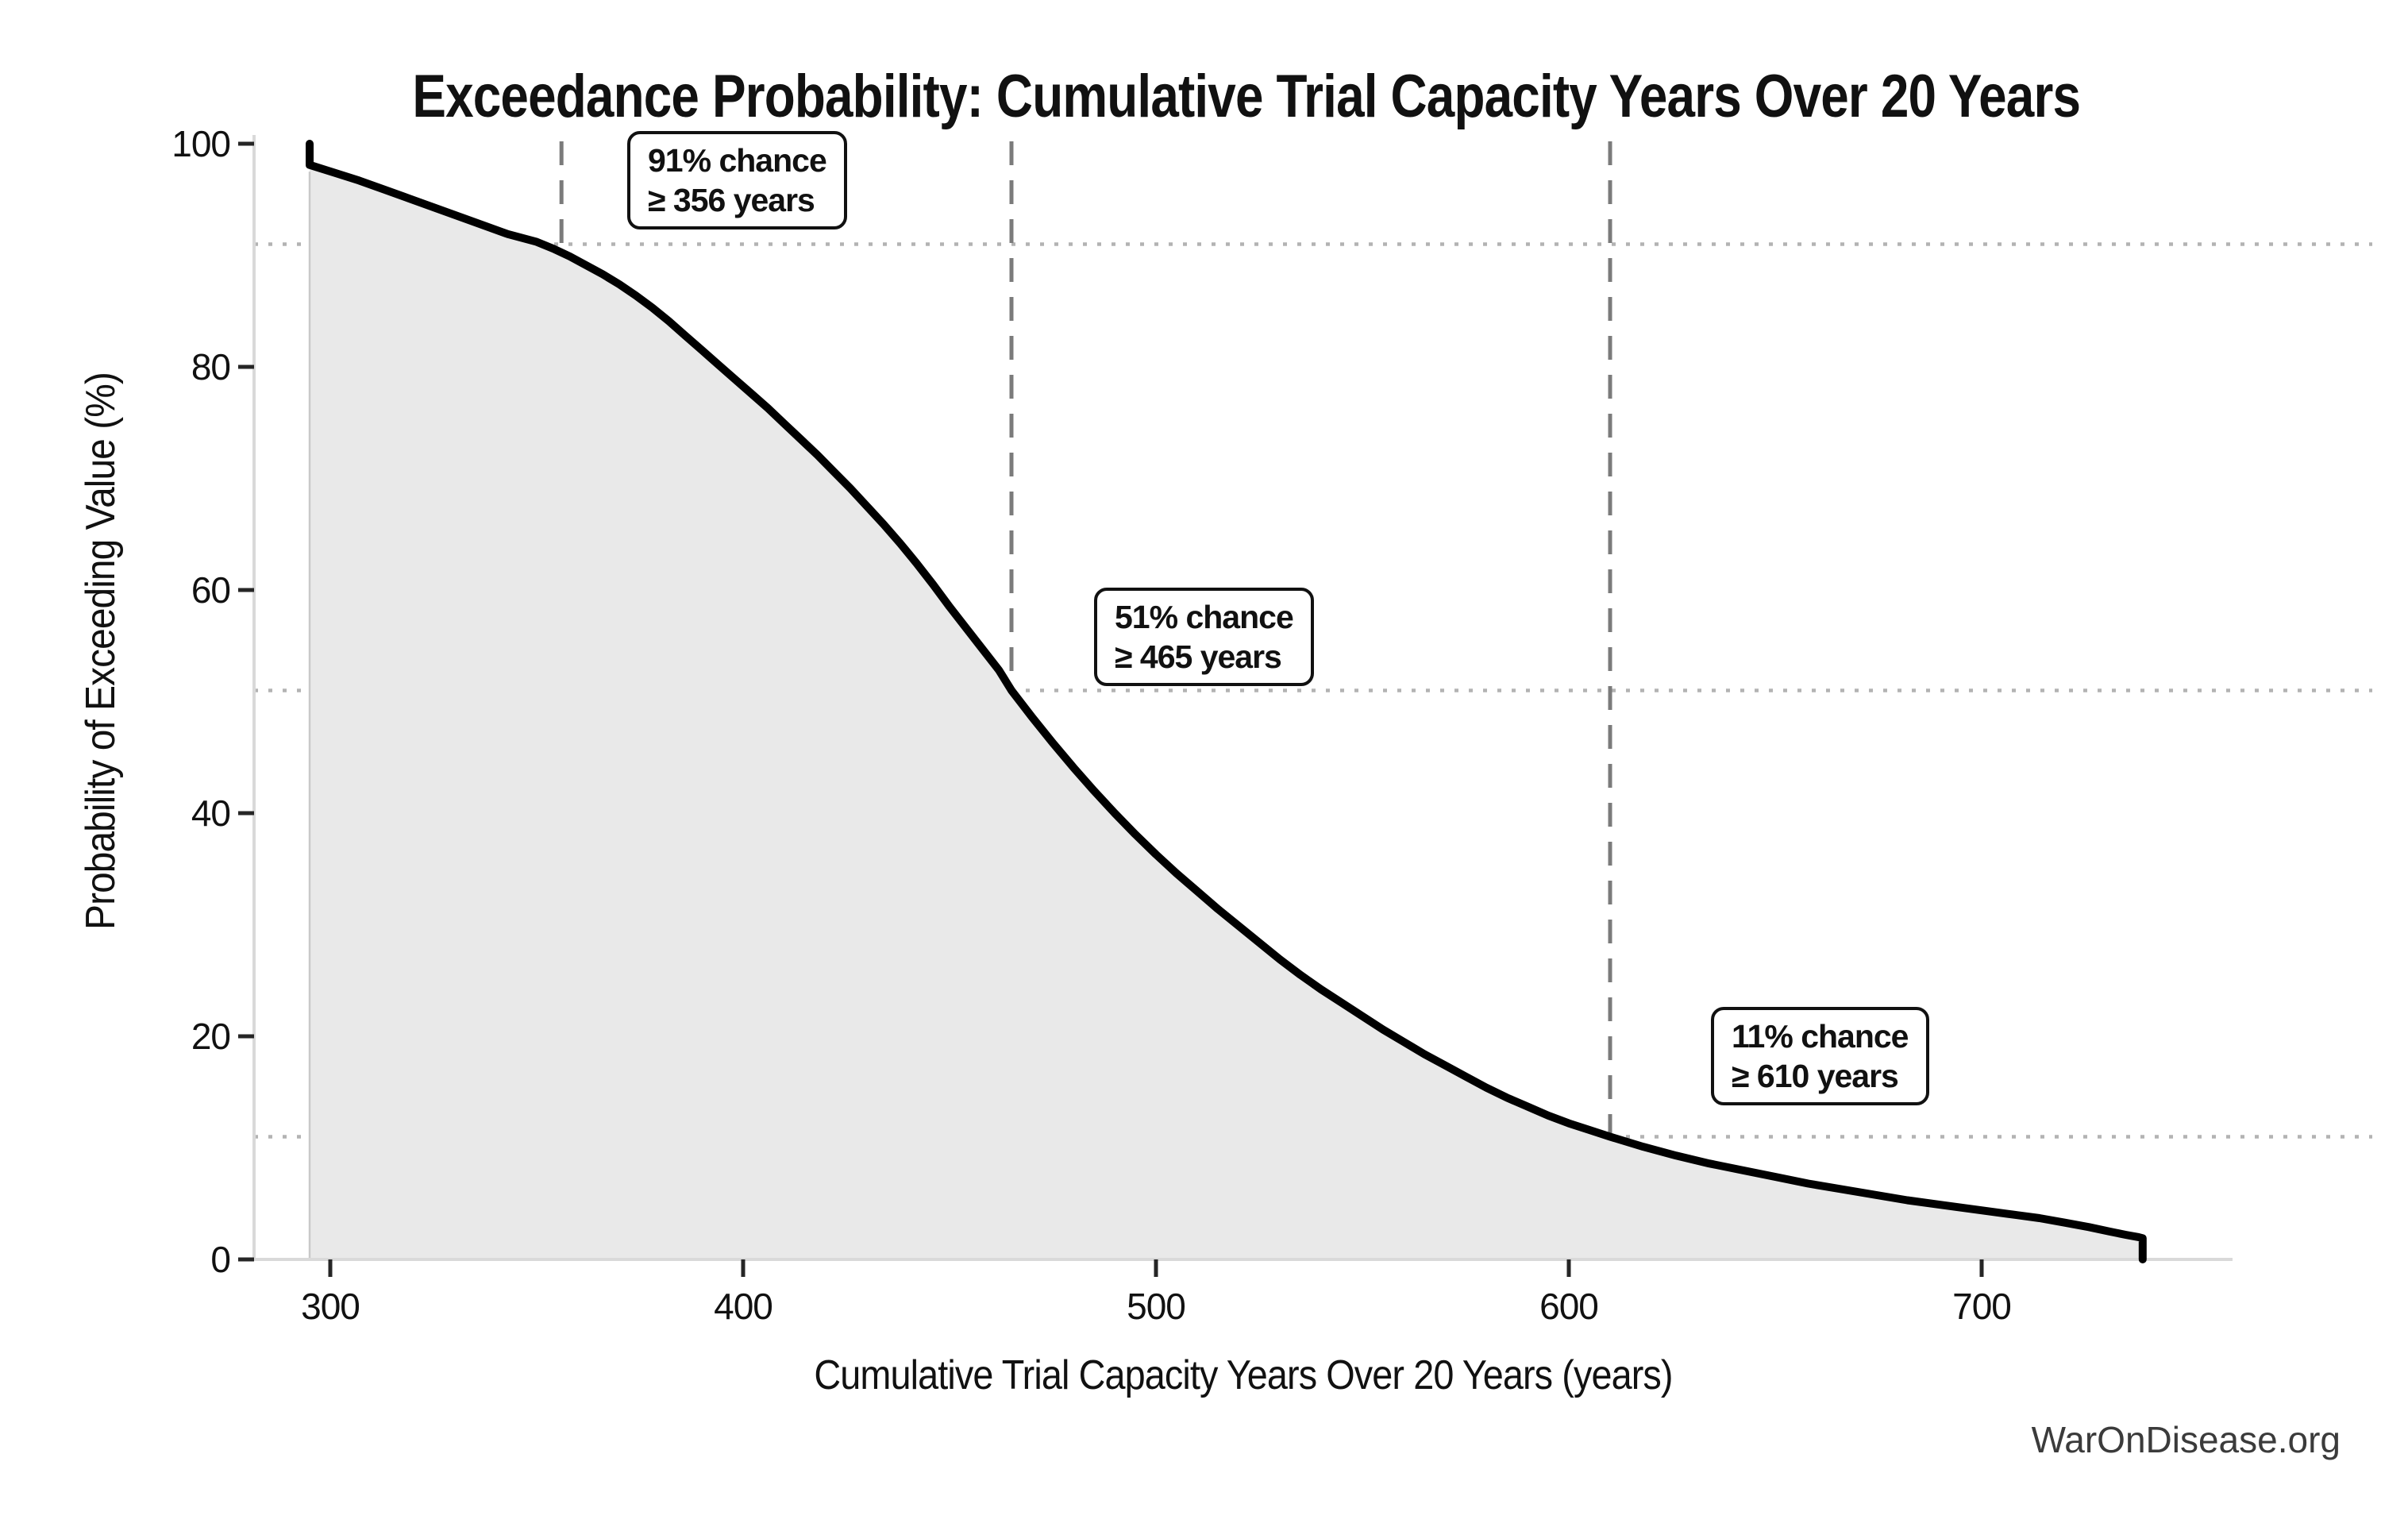 This screenshot has height=1531, width=2408. Describe the element at coordinates (211, 590) in the screenshot. I see `y-tick-label: 60` at that location.